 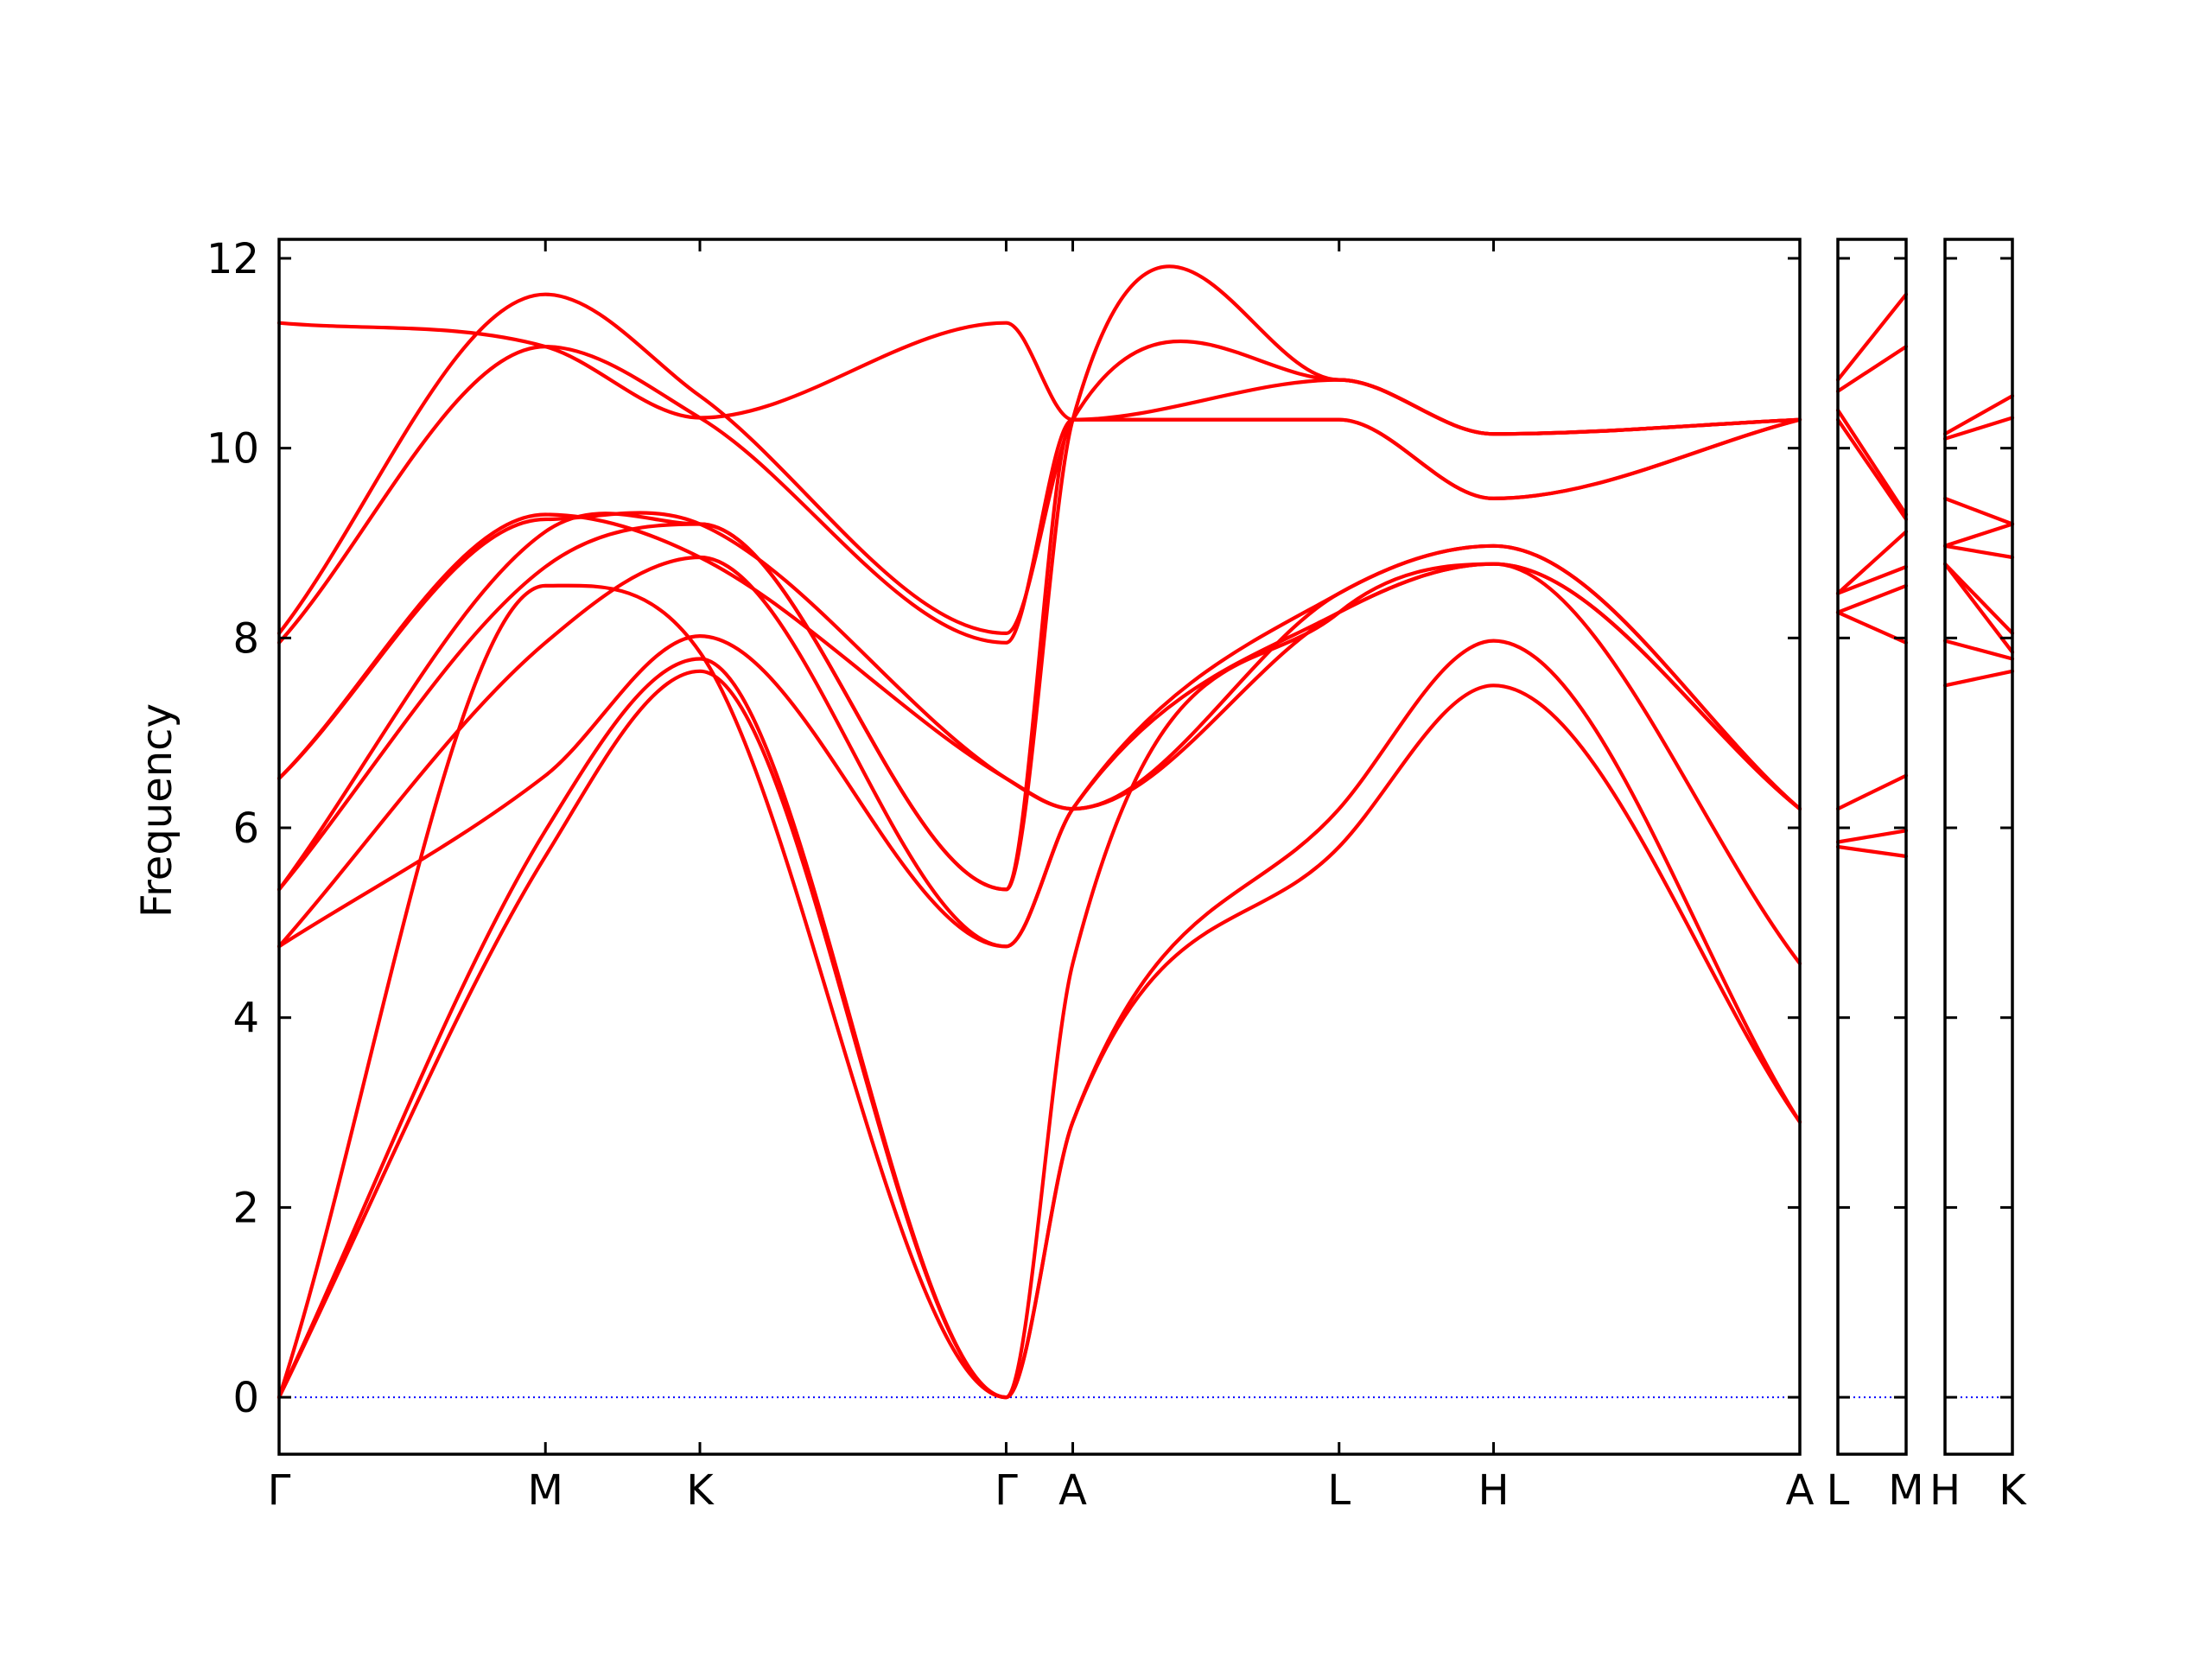 I want to click on y-tick-label: 8, so click(x=245, y=638).